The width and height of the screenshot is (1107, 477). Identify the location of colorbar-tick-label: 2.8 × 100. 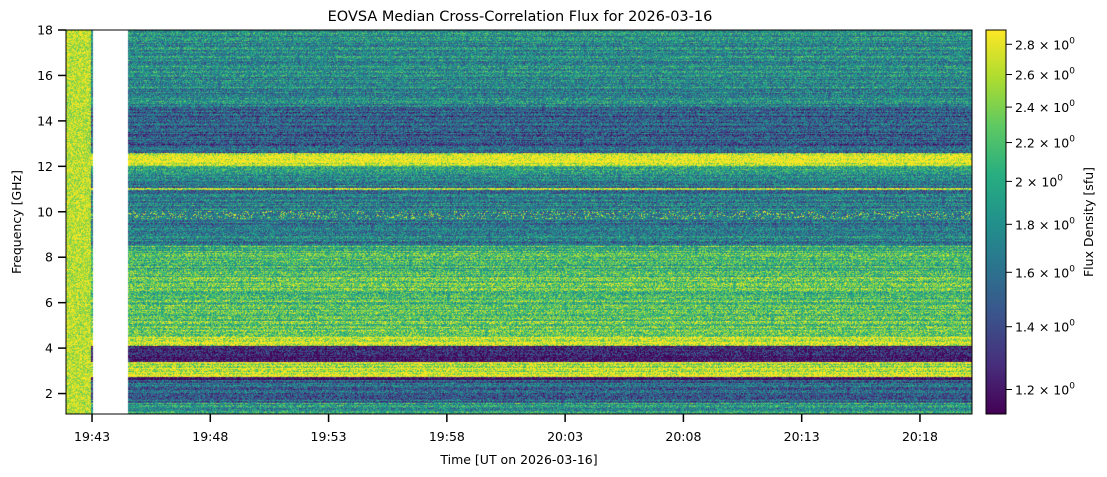
(1045, 44).